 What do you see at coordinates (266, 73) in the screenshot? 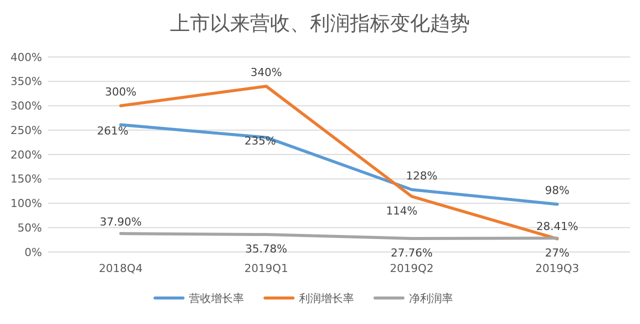
I see `data-label: 340%` at bounding box center [266, 73].